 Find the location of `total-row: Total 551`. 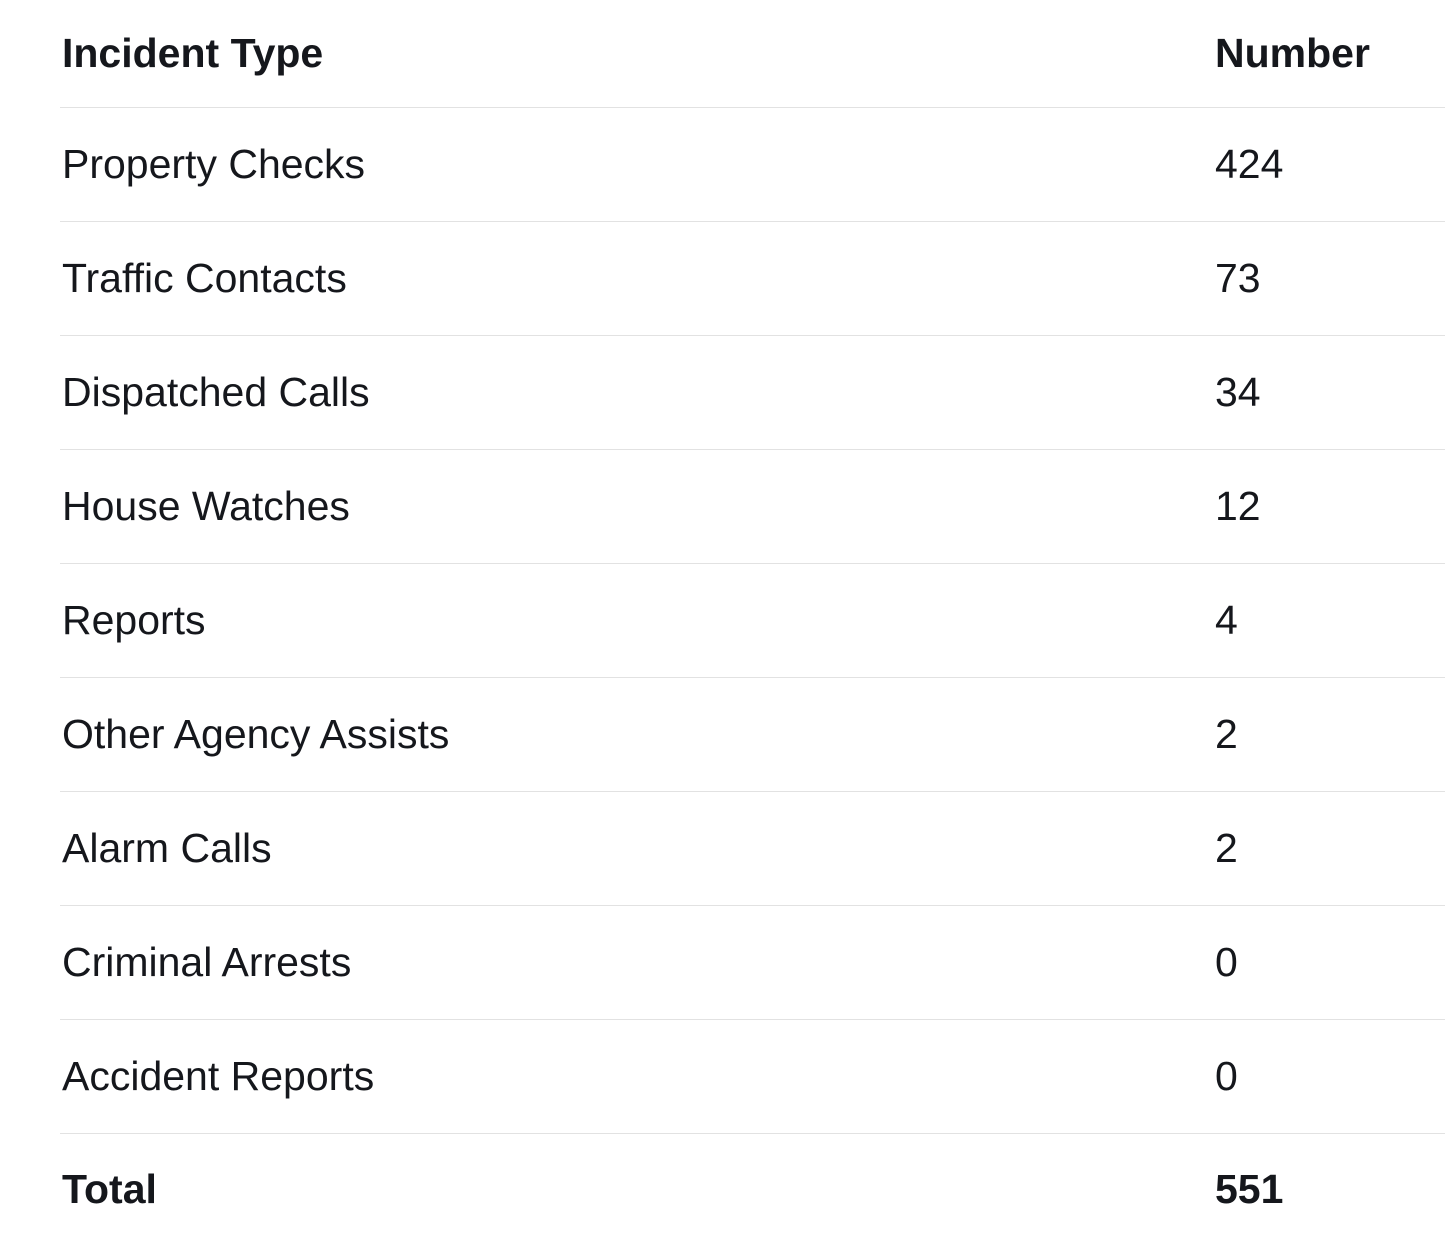

total-row: Total 551 is located at coordinates (752, 1189).